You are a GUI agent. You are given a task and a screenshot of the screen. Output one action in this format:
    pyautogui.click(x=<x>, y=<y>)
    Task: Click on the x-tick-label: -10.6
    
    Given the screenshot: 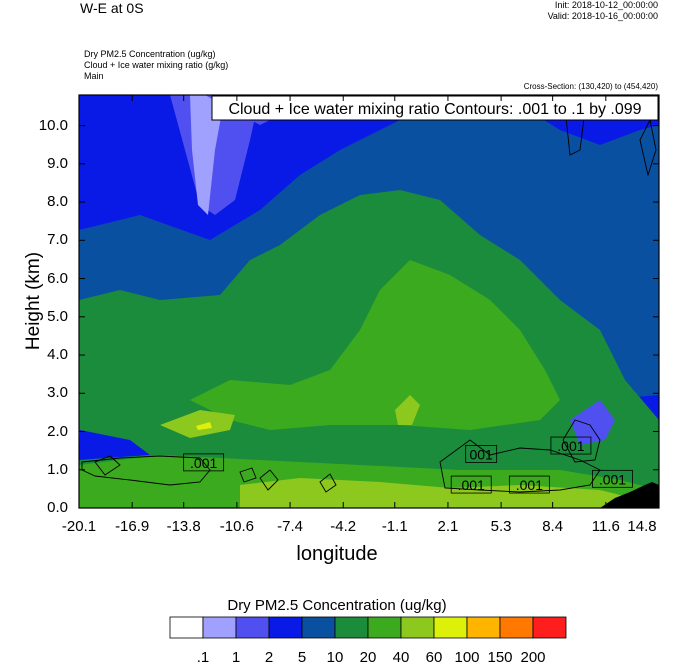 What is the action you would take?
    pyautogui.click(x=236, y=526)
    